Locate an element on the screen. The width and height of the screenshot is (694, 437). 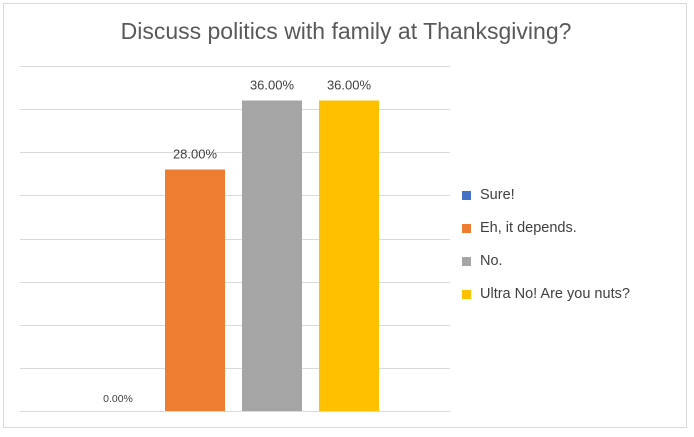
legend-item-0: Sure! is located at coordinates (573, 195).